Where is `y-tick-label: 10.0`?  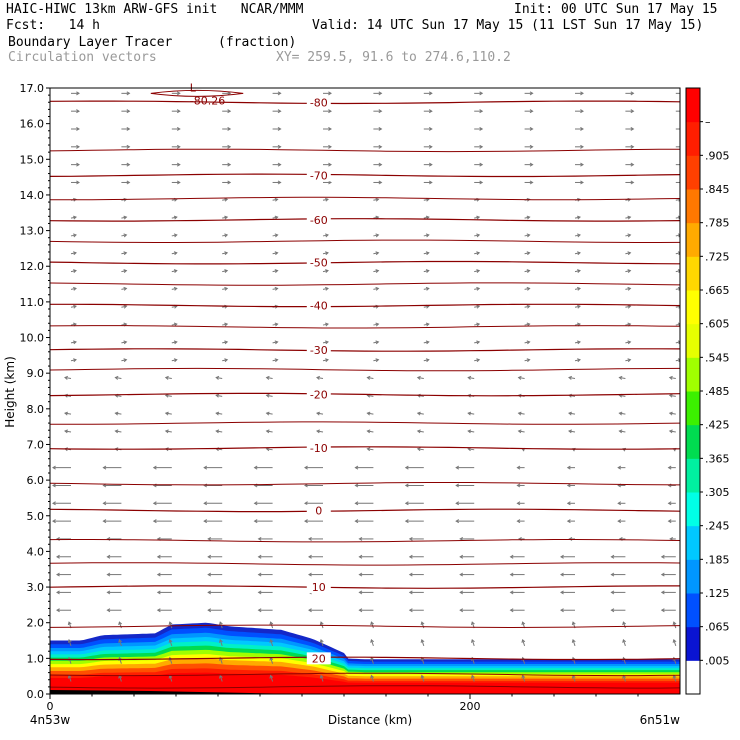
y-tick-label: 10.0 is located at coordinates (32, 338).